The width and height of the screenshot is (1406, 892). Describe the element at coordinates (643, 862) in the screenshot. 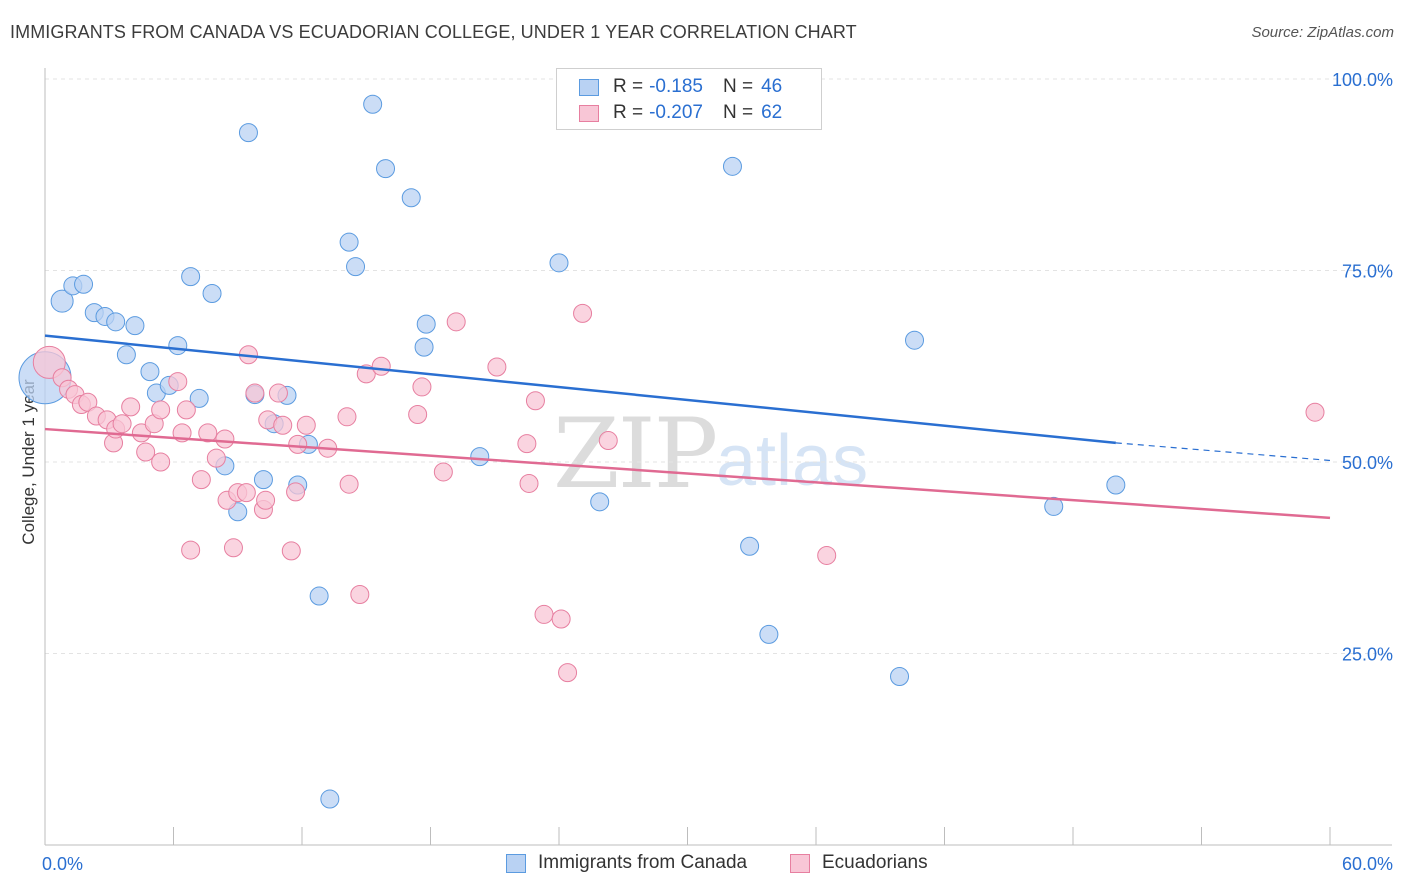

I see `legend-label-canada: Immigrants from Canada` at that location.